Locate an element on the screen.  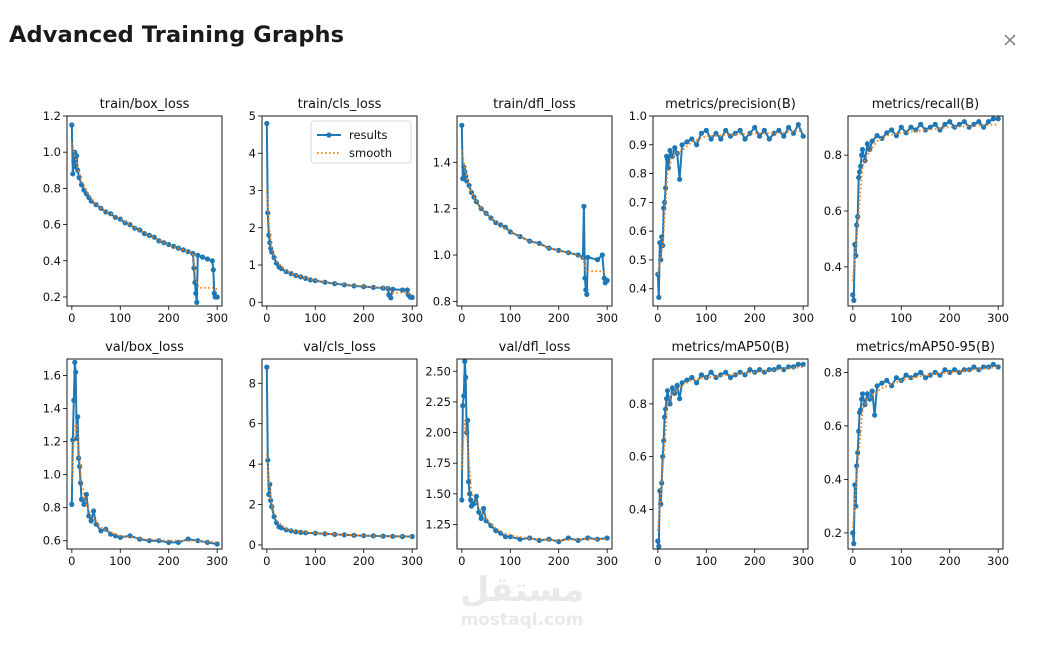
y-tick-label: 2 is located at coordinates (252, 505).